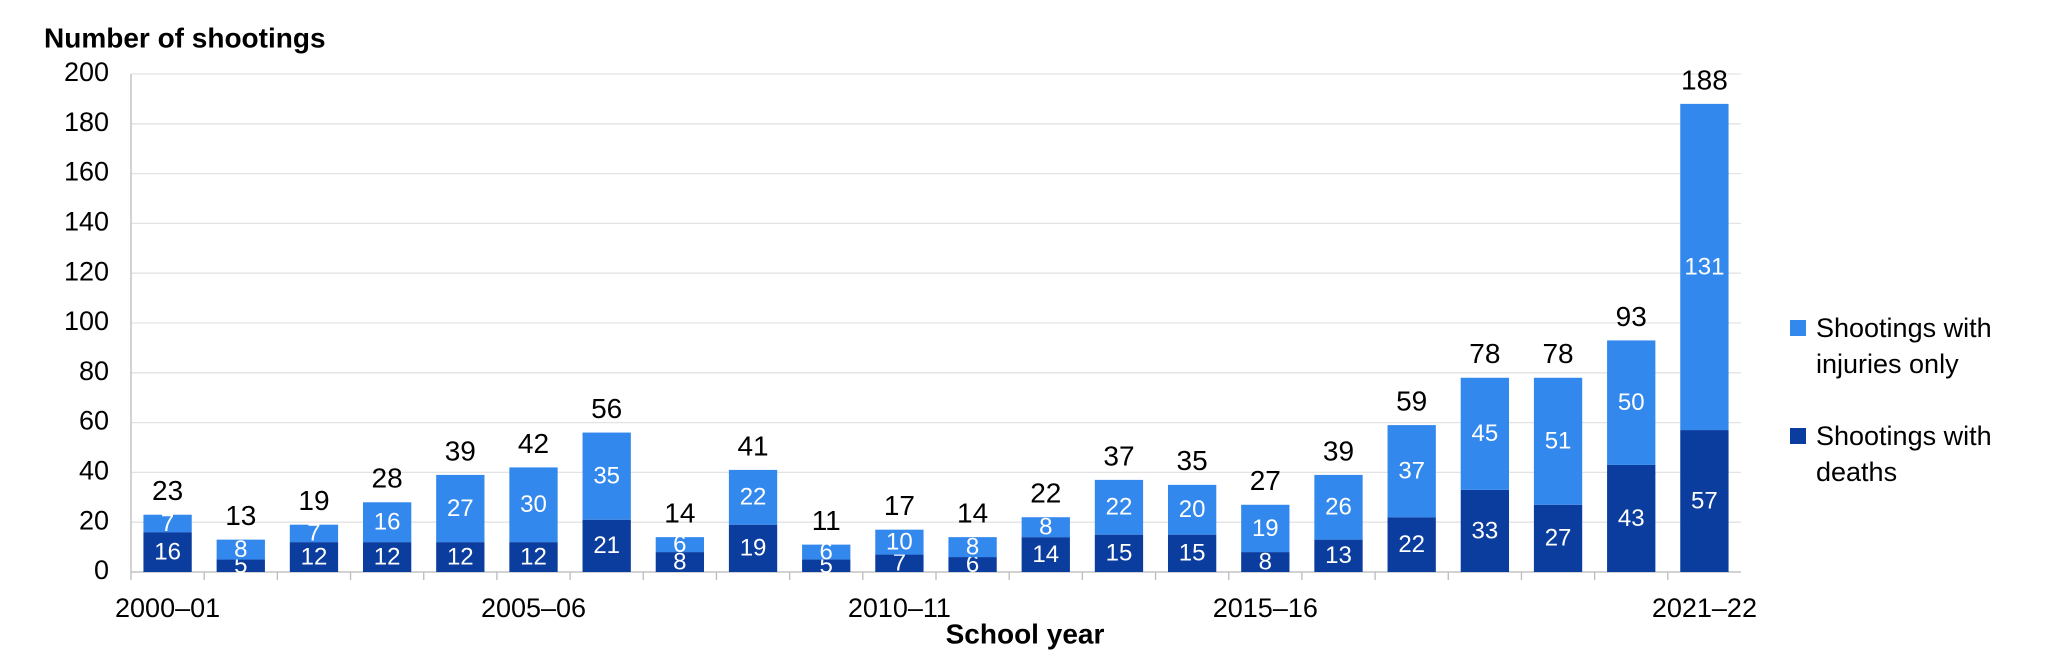 Image resolution: width=2048 pixels, height=656 pixels. What do you see at coordinates (460, 508) in the screenshot?
I see `value-label: 27` at bounding box center [460, 508].